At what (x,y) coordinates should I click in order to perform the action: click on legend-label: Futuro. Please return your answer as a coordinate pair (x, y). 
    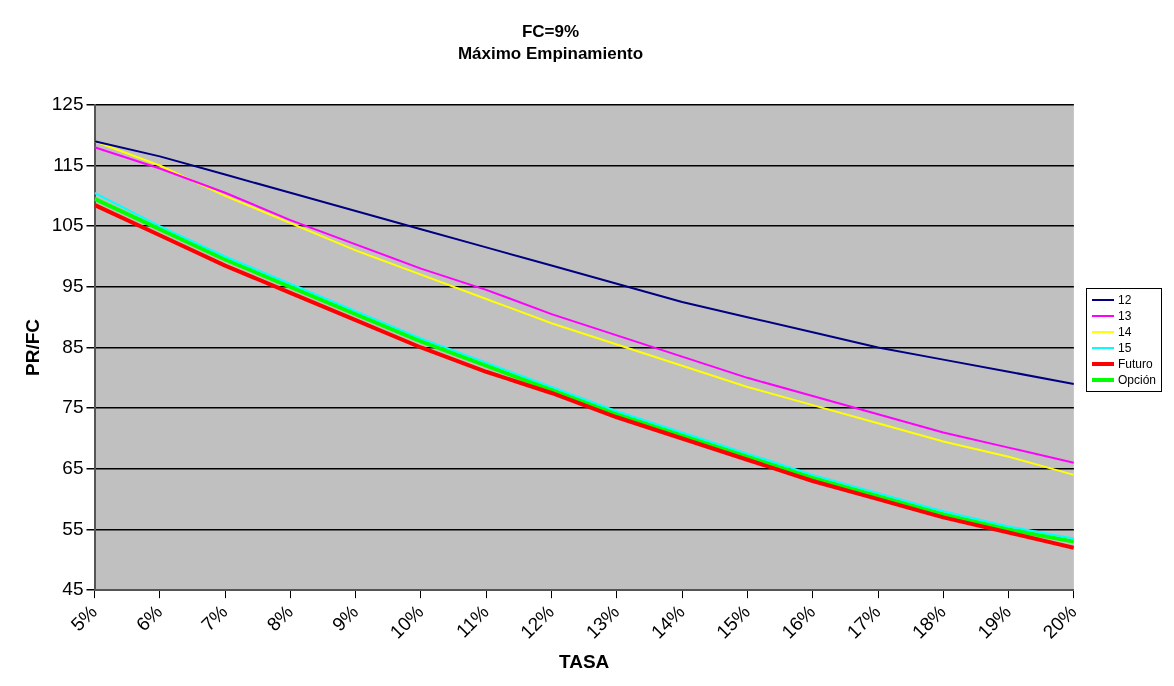
    Looking at the image, I should click on (1135, 364).